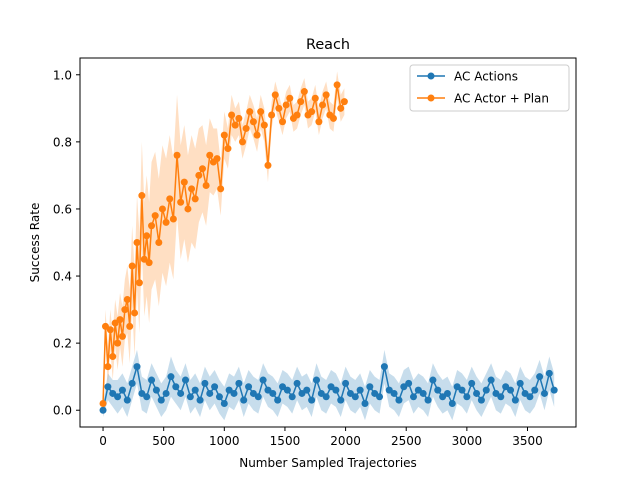  Describe the element at coordinates (527, 441) in the screenshot. I see `x-tick-label: 3500` at that location.